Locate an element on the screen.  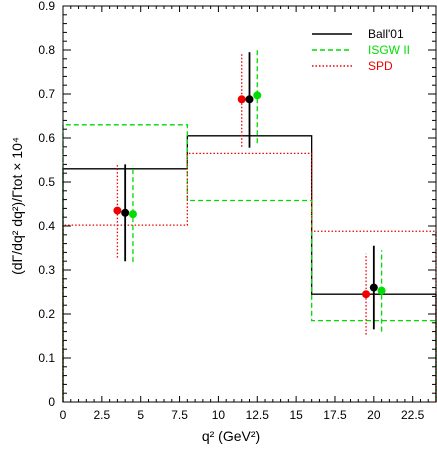
x-tick-label: 0 is located at coordinates (63, 415).